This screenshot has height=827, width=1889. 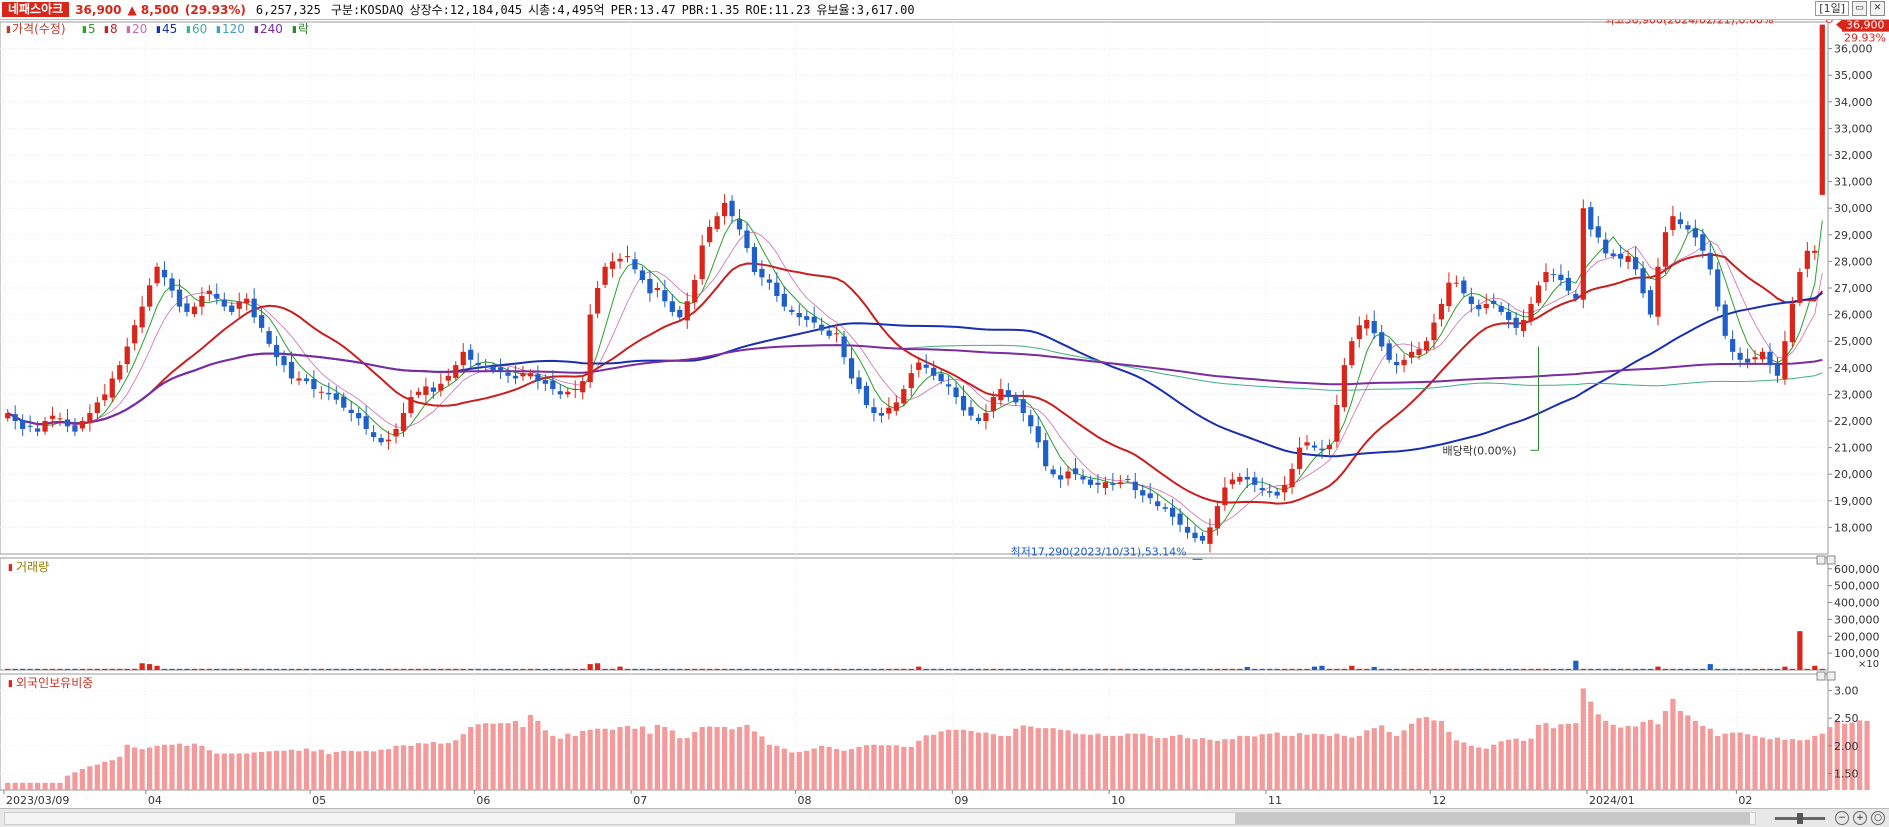 What do you see at coordinates (805, 800) in the screenshot?
I see `date-tick-label: 08` at bounding box center [805, 800].